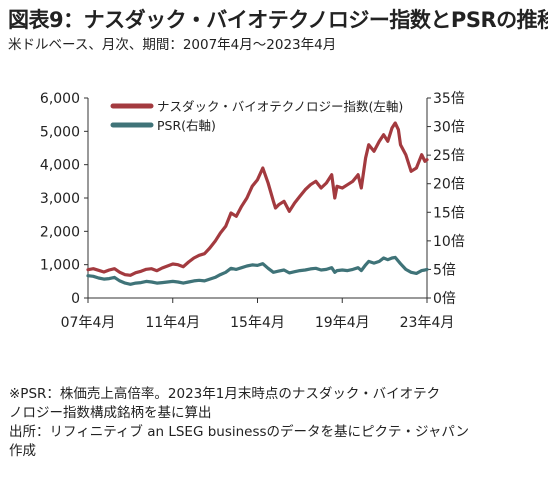  What do you see at coordinates (280, 106) in the screenshot?
I see `legend-index-label: ナスダック・バイオテクノロジー指数(左軸)` at bounding box center [280, 106].